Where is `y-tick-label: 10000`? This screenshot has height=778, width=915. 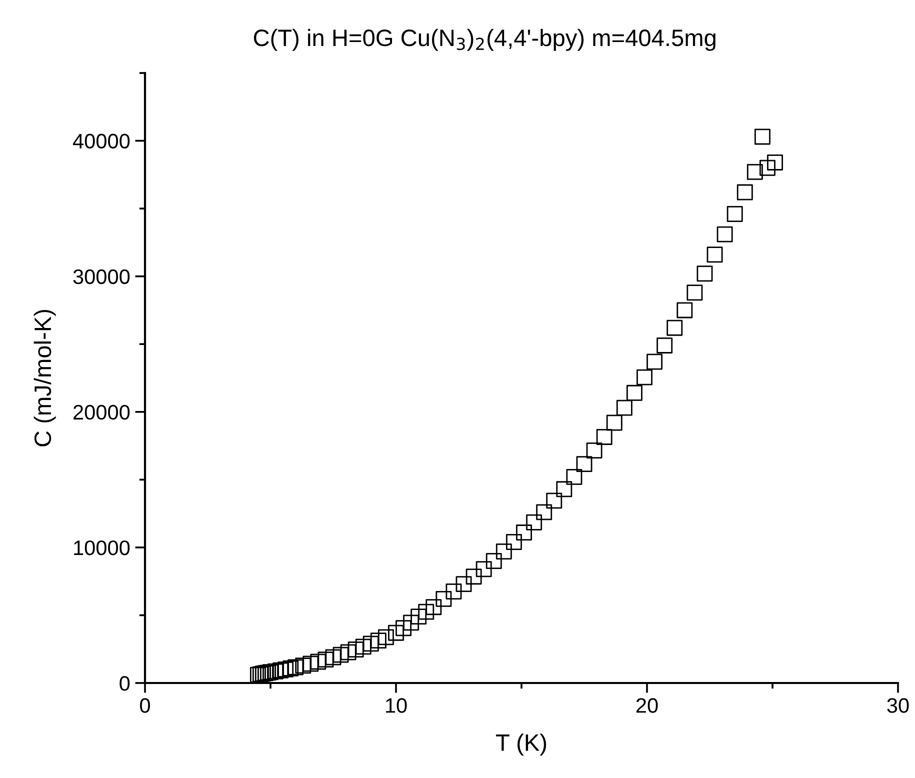 y-tick-label: 10000 is located at coordinates (102, 548).